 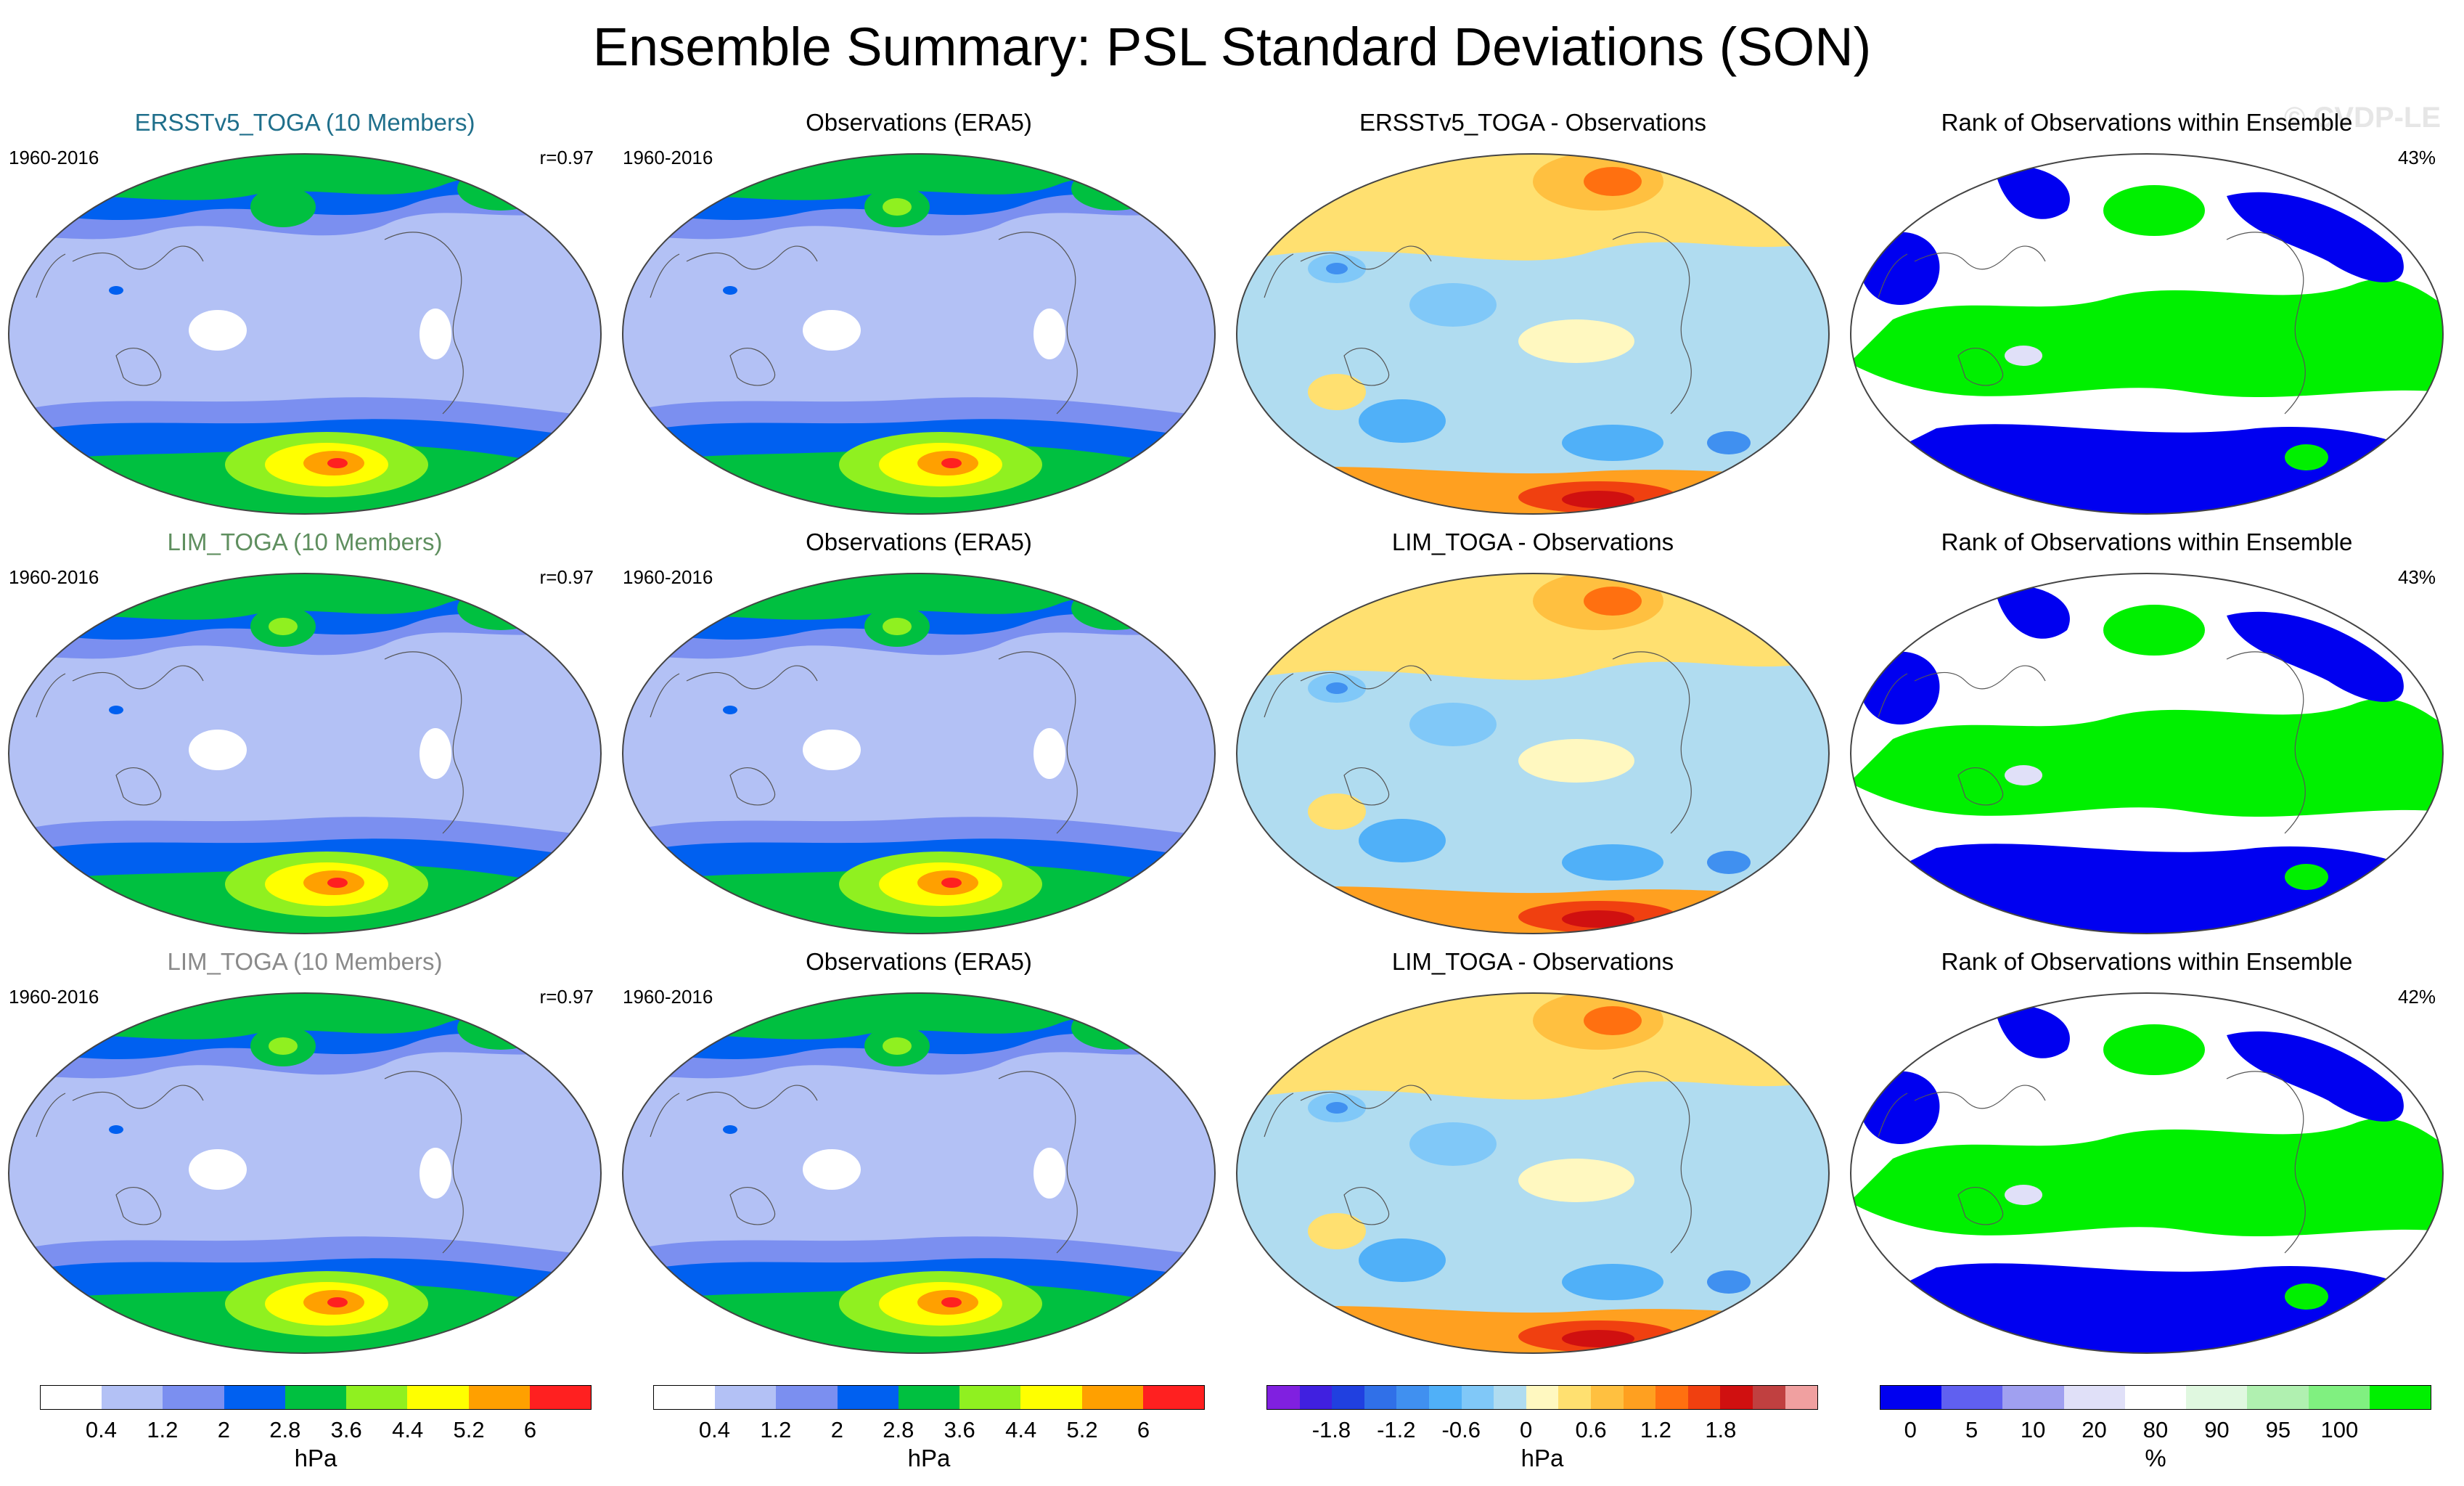 I want to click on panel-stat: 43%, so click(x=2416, y=577).